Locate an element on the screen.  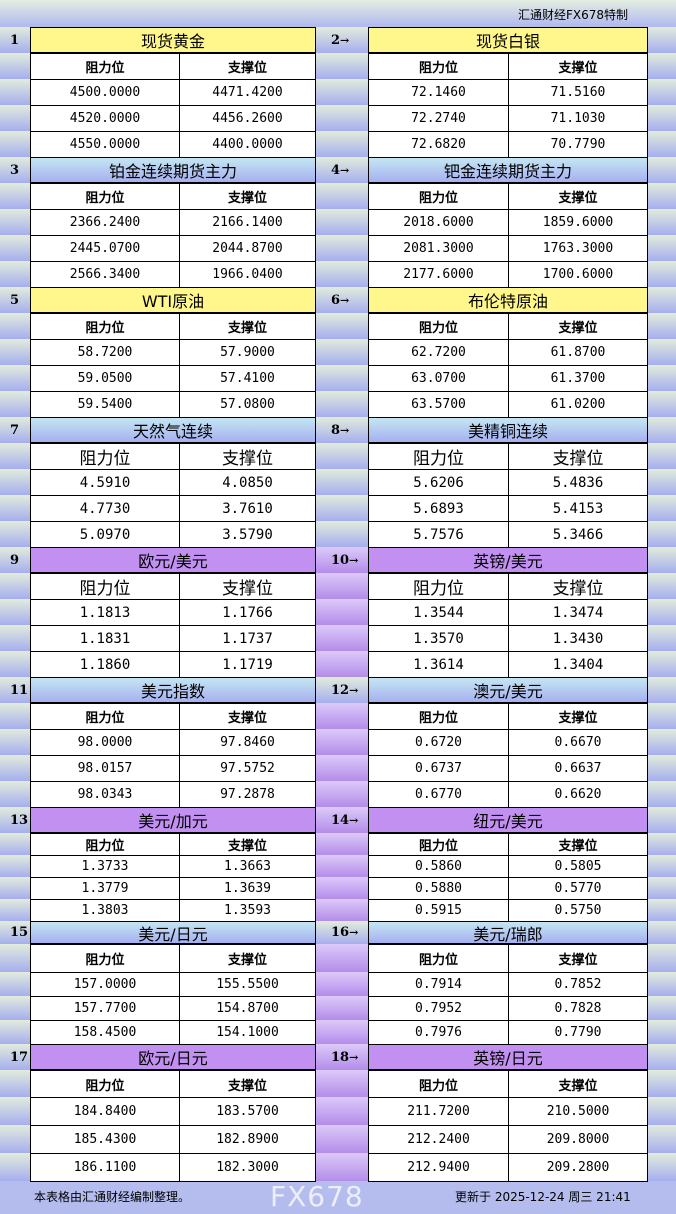
row-number: 3 is located at coordinates (14, 170).